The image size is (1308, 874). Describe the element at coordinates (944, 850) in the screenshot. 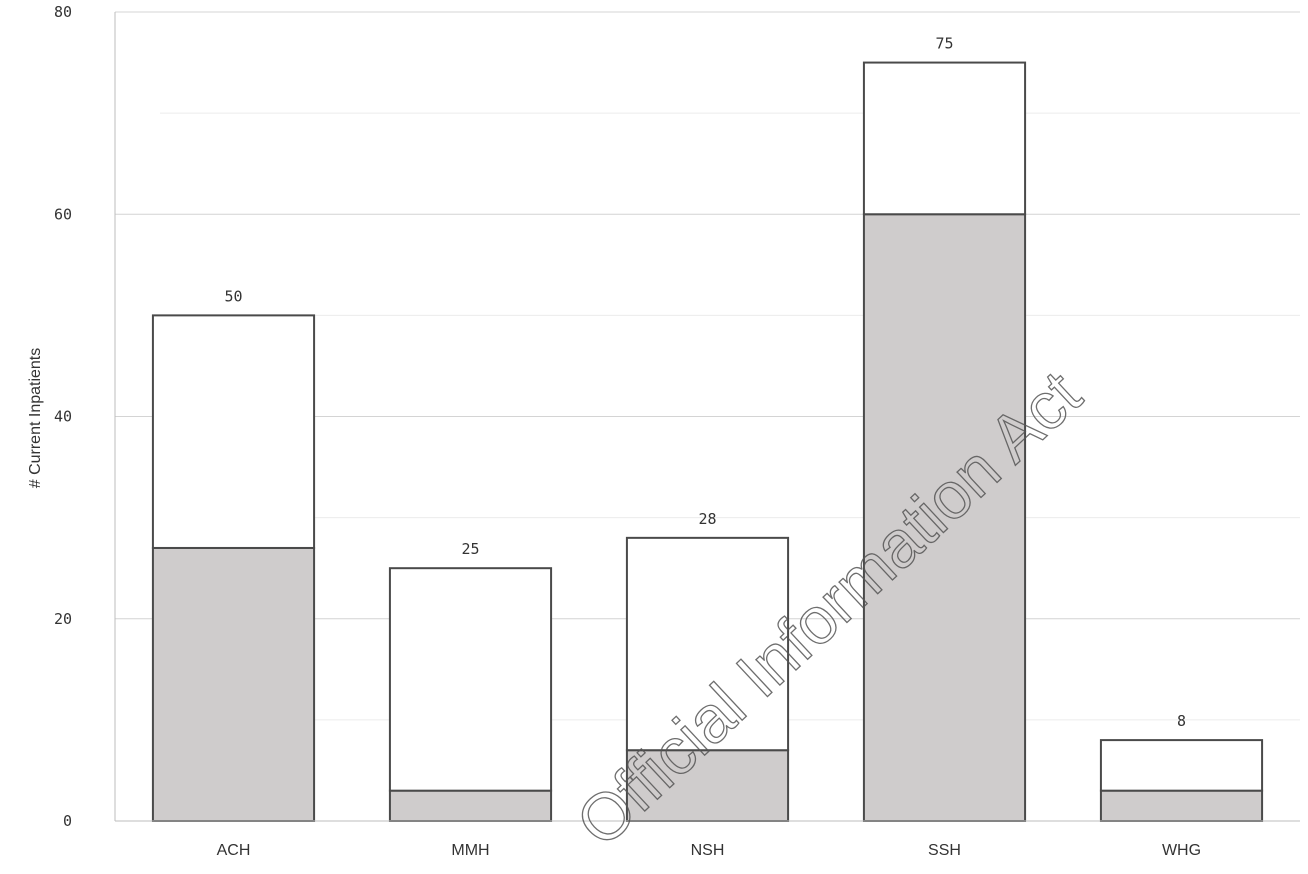

I see `x-tick-label-ssh: SSH` at that location.